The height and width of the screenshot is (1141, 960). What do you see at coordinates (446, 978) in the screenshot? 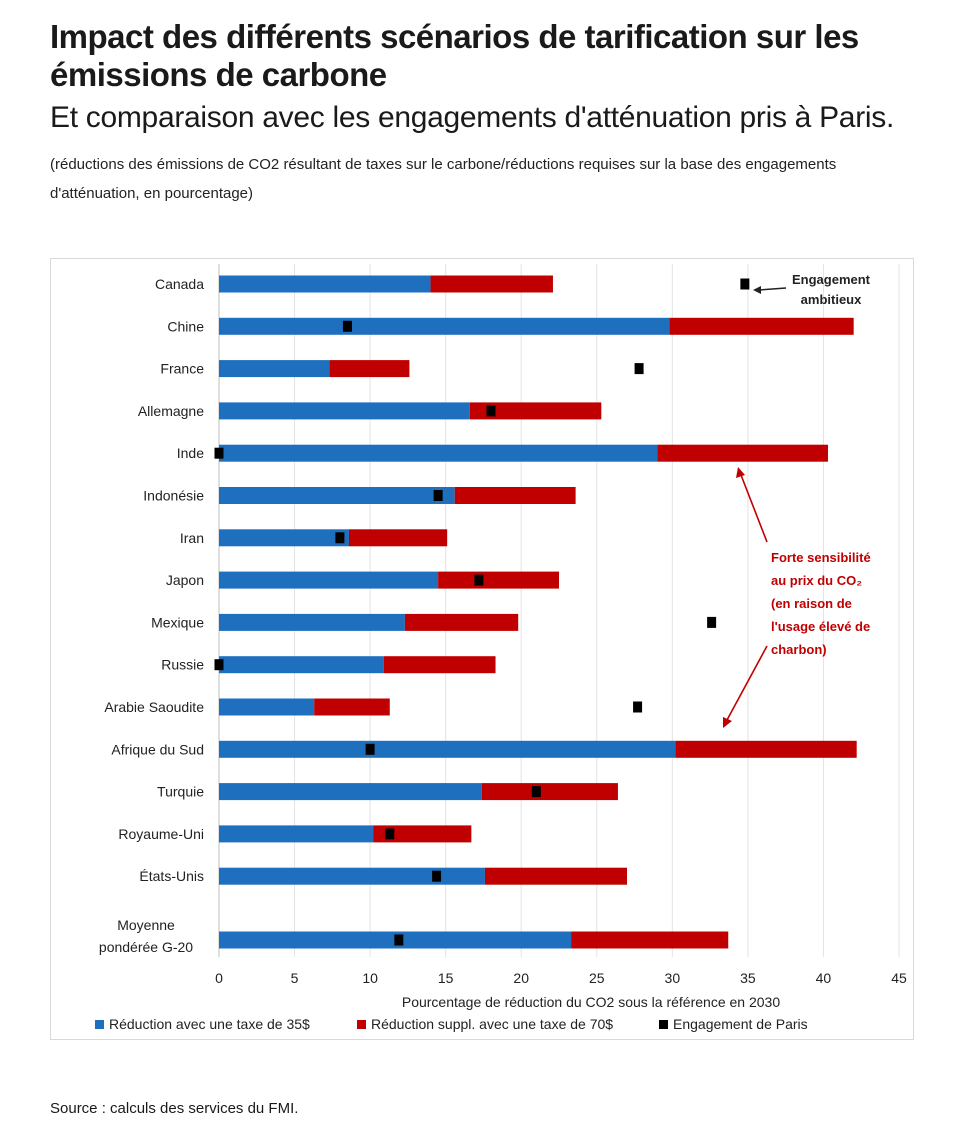
I see `x-tick-label: 15` at bounding box center [446, 978].